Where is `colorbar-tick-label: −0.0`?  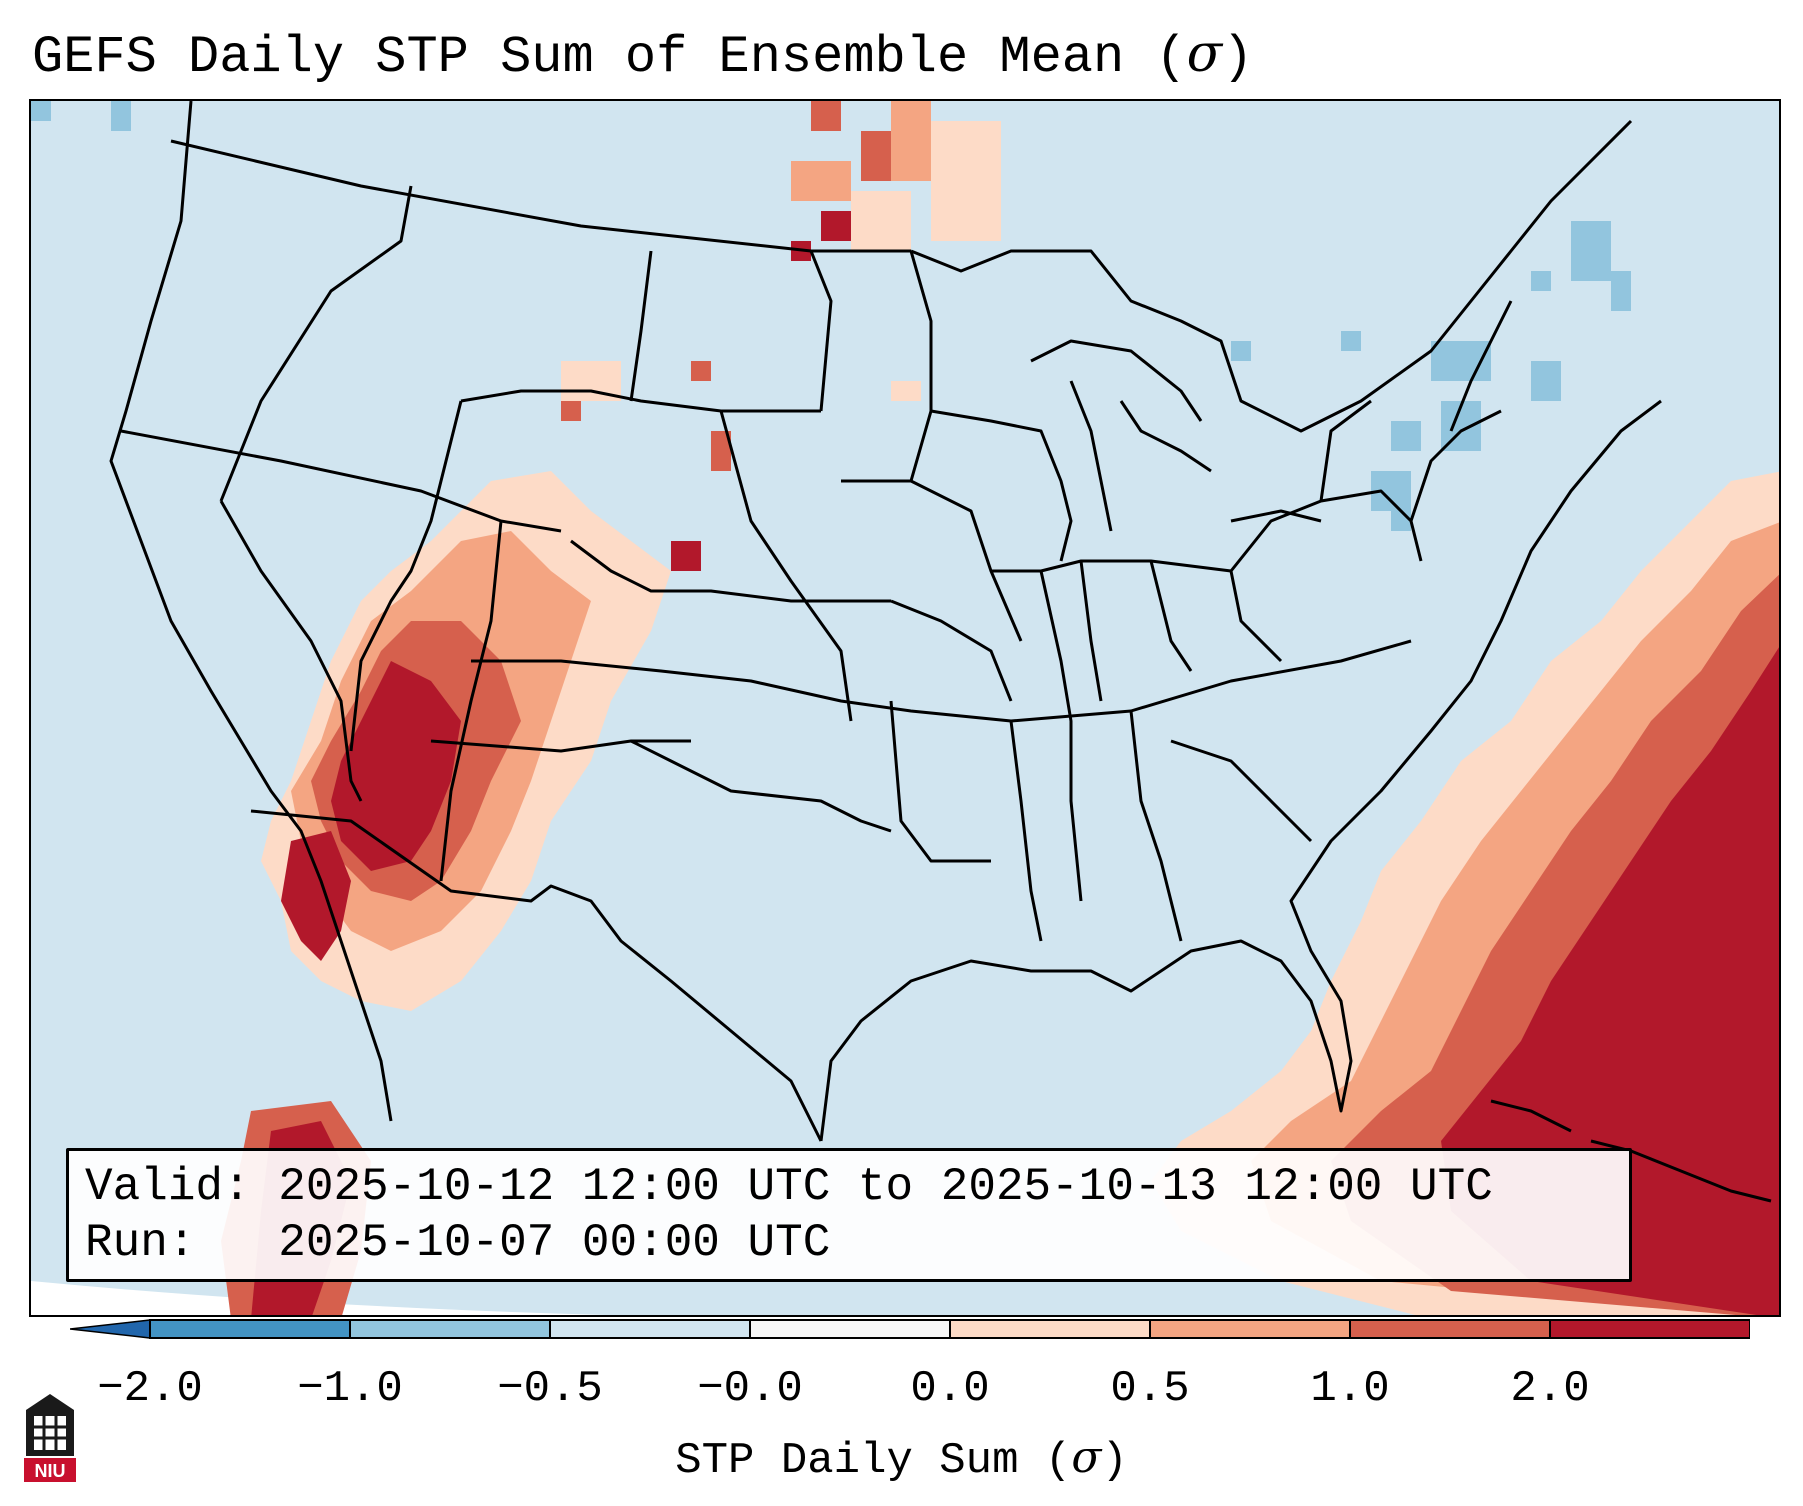
colorbar-tick-label: −0.0 is located at coordinates (750, 1389).